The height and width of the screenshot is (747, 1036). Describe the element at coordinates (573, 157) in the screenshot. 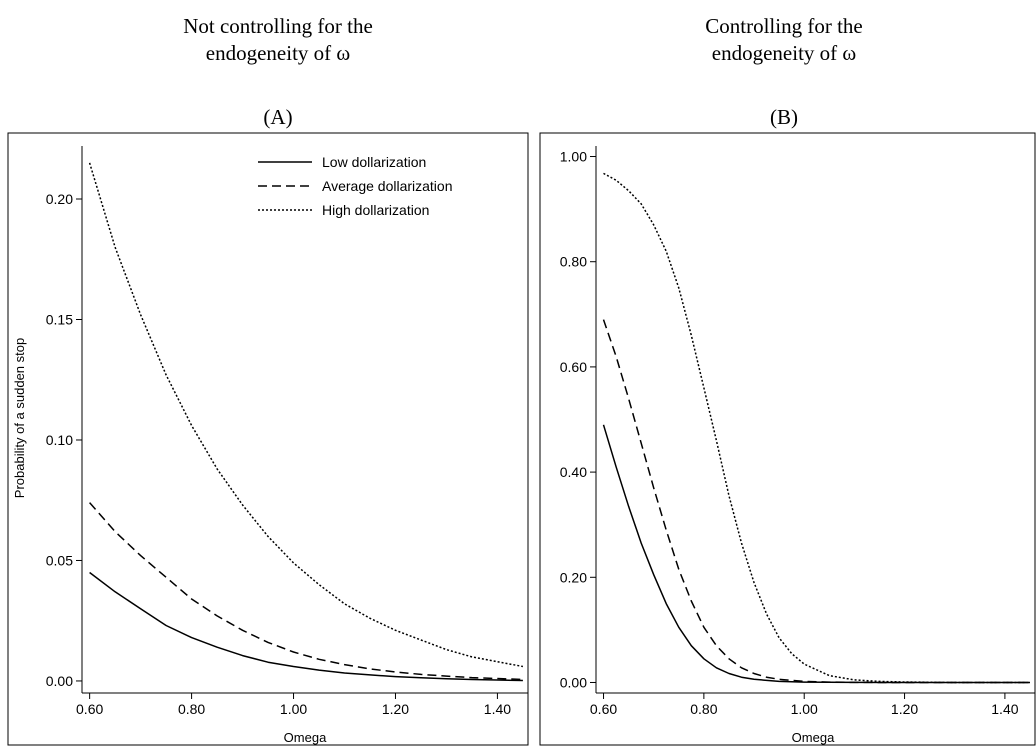

I see `panel-b-y-tick-label: 1.00` at that location.